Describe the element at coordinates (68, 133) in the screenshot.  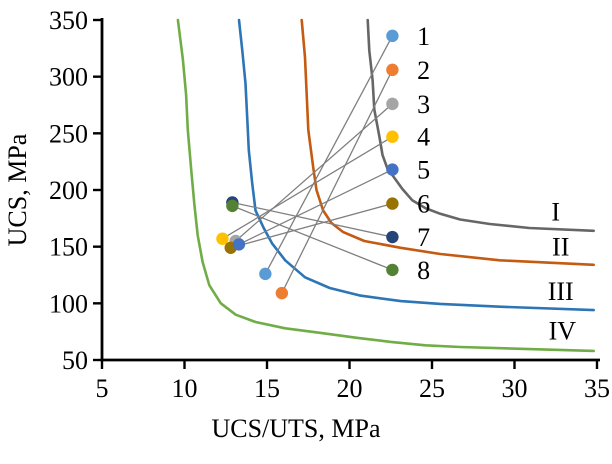
I see `y-tick-label-250: 250` at that location.